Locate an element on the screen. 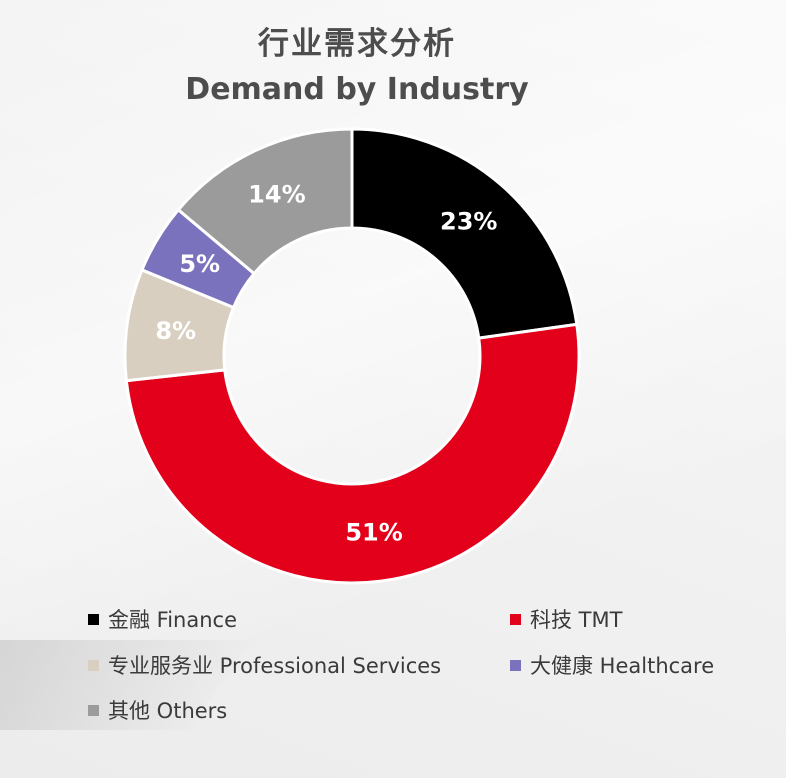 This screenshot has height=778, width=786. legend-label-finance: 金融 Finance is located at coordinates (173, 620).